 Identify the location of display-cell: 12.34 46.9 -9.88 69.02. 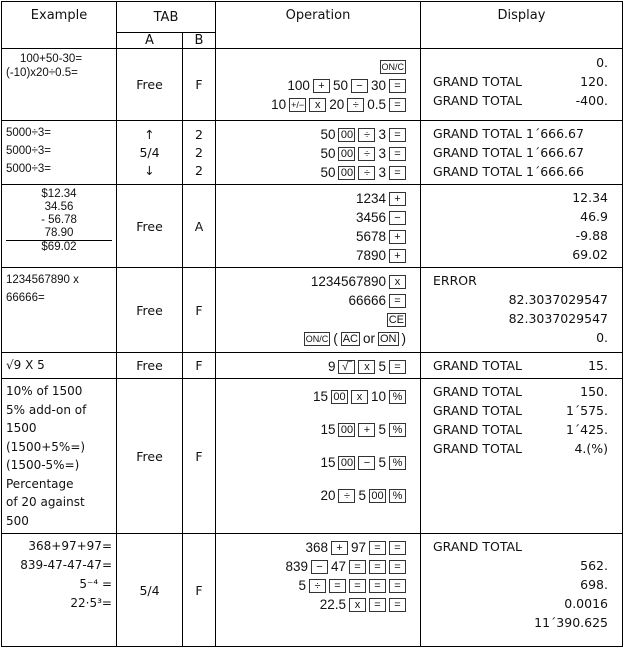
(521, 226).